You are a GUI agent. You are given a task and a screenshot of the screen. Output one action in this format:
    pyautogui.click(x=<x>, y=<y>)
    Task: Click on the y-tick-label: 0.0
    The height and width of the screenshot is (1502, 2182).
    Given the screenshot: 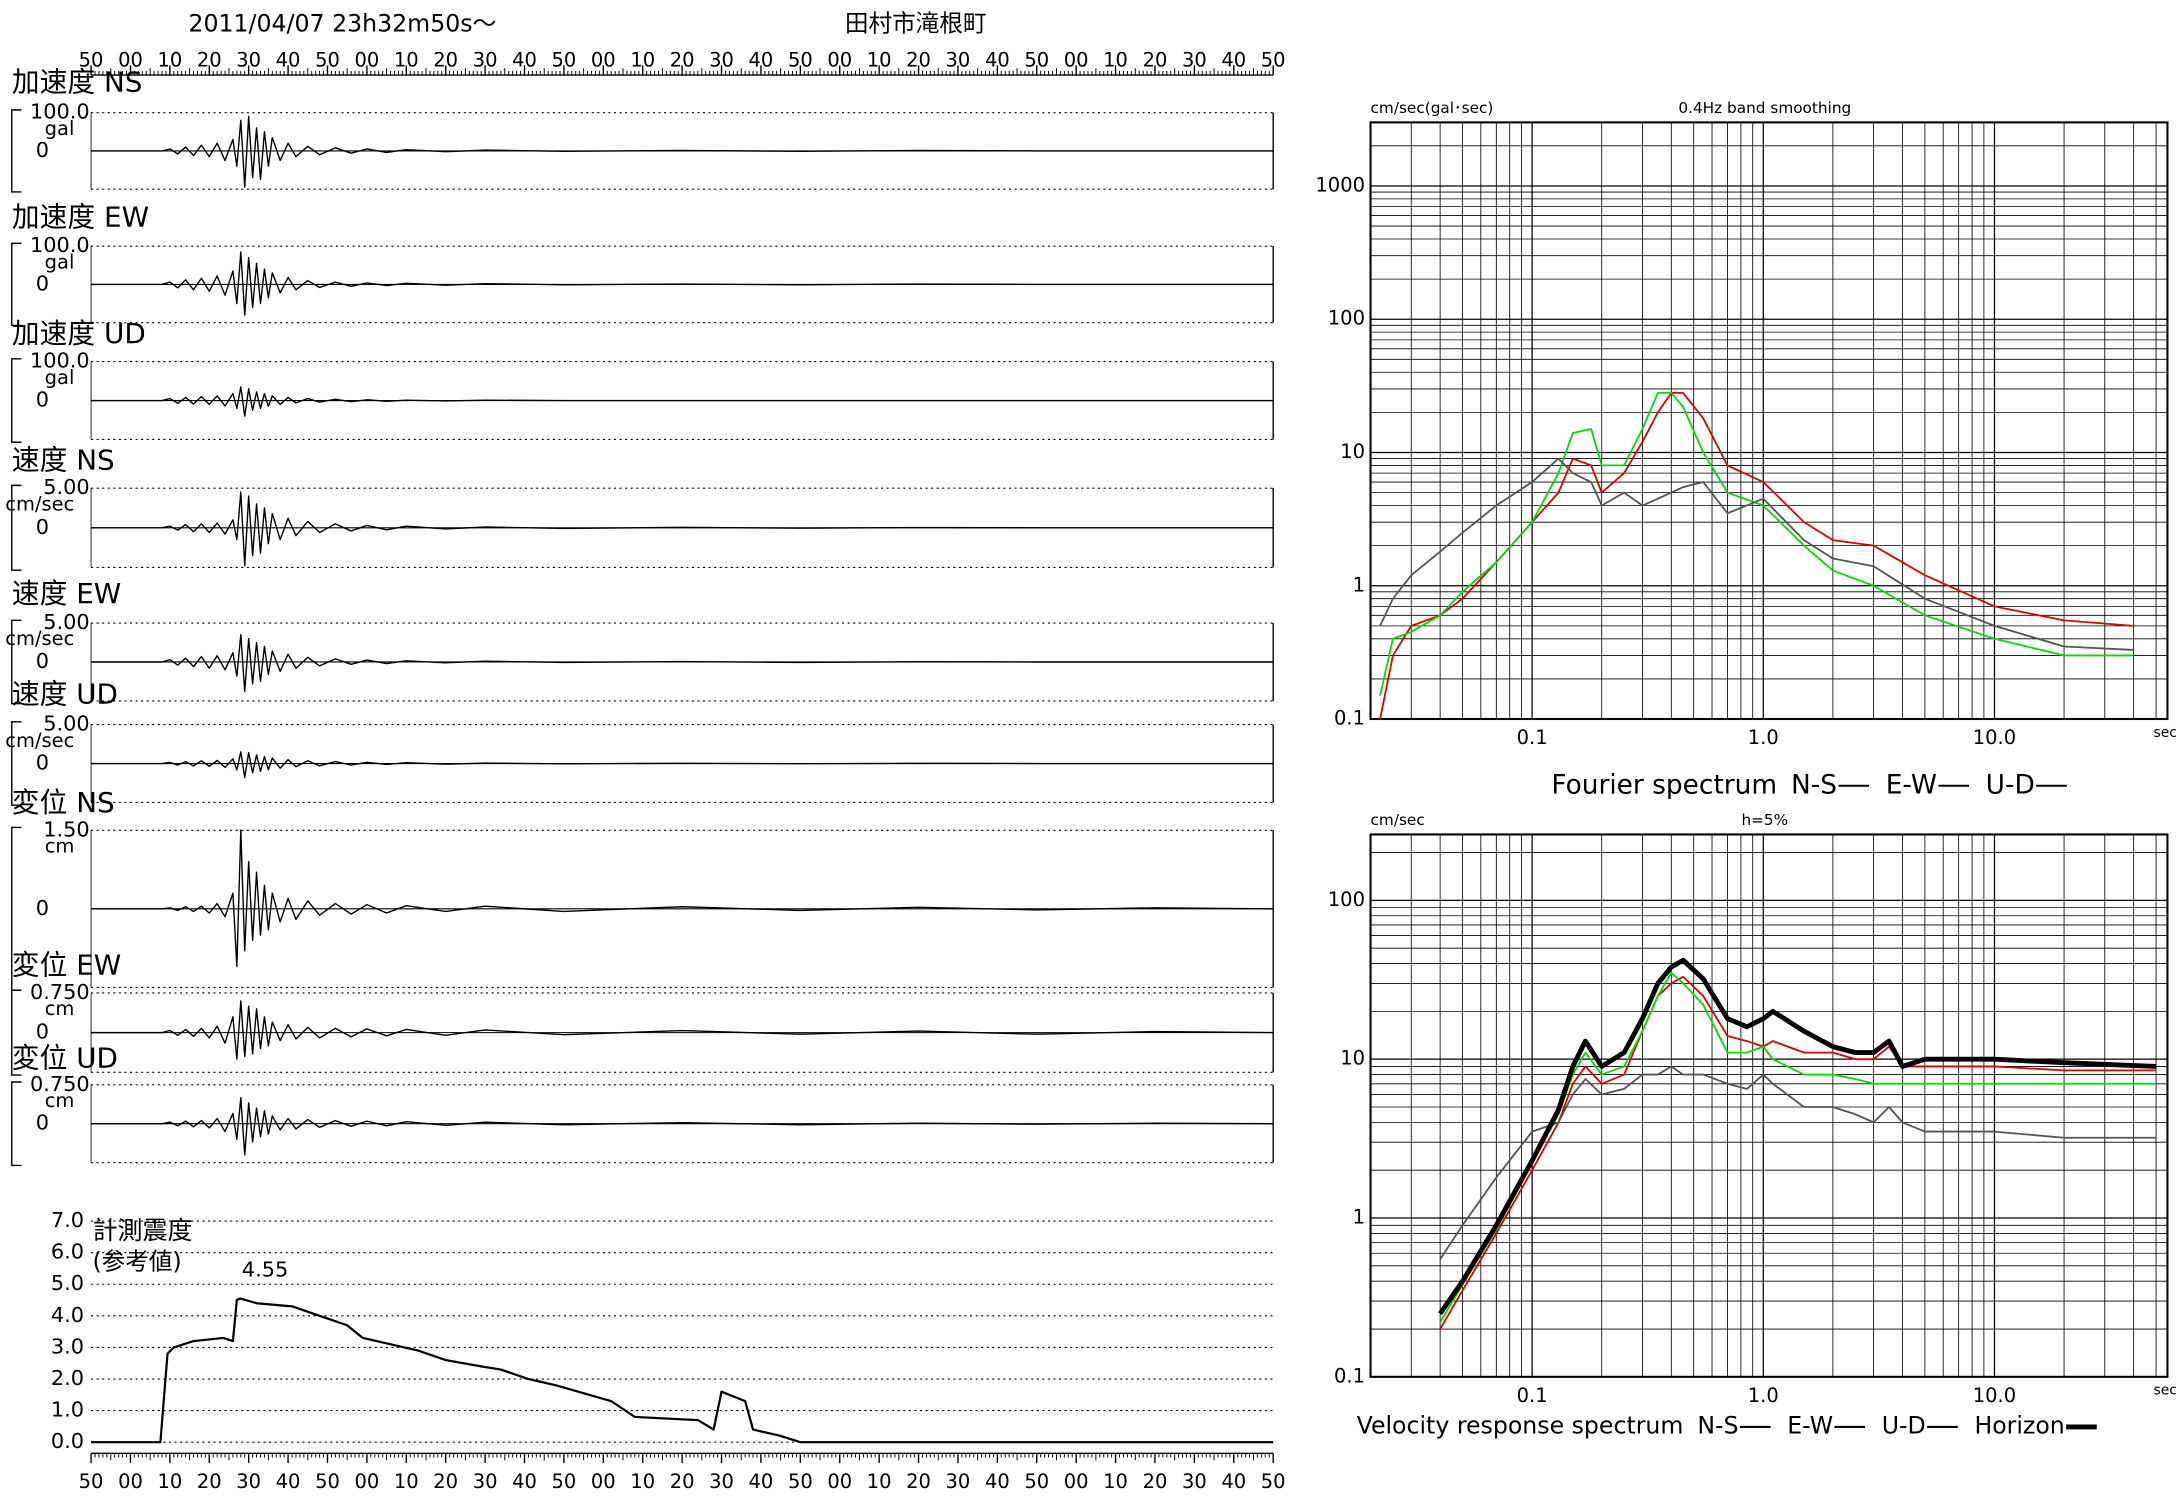 What is the action you would take?
    pyautogui.click(x=67, y=1441)
    